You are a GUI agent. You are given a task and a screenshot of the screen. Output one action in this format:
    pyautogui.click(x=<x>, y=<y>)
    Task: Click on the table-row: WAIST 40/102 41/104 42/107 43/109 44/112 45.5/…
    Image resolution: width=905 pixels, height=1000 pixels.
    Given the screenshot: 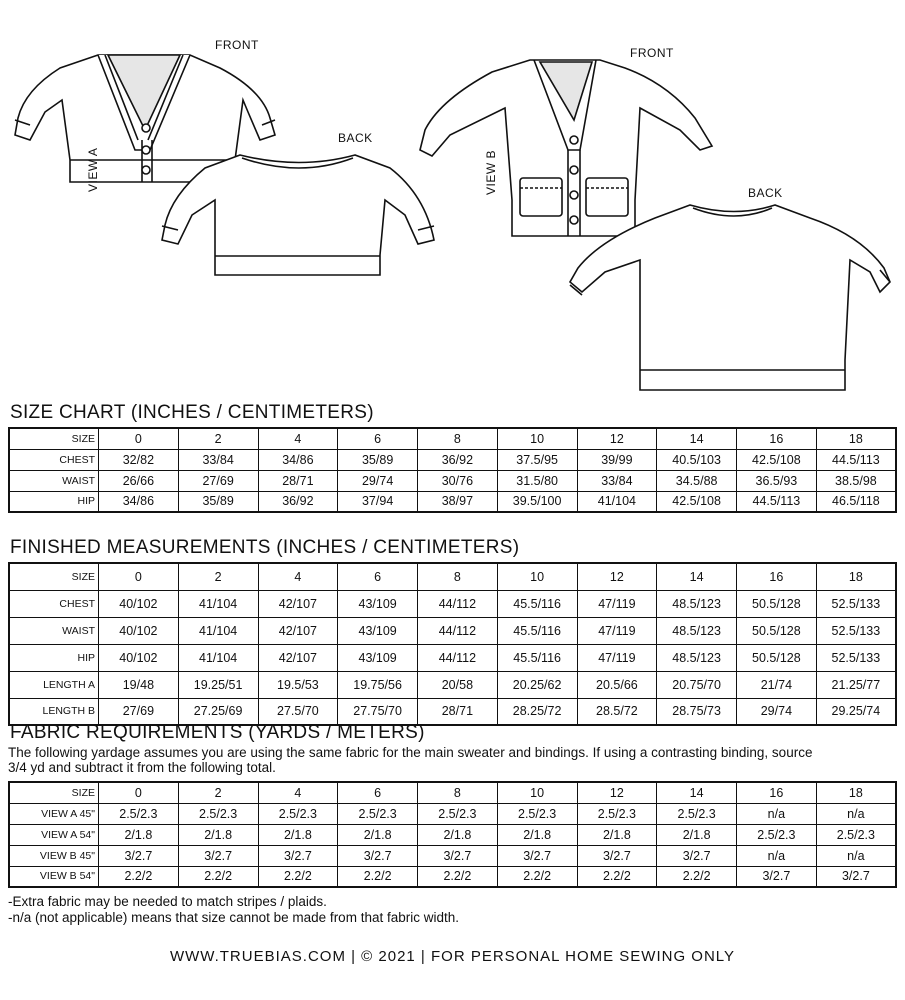 What is the action you would take?
    pyautogui.click(x=452, y=630)
    